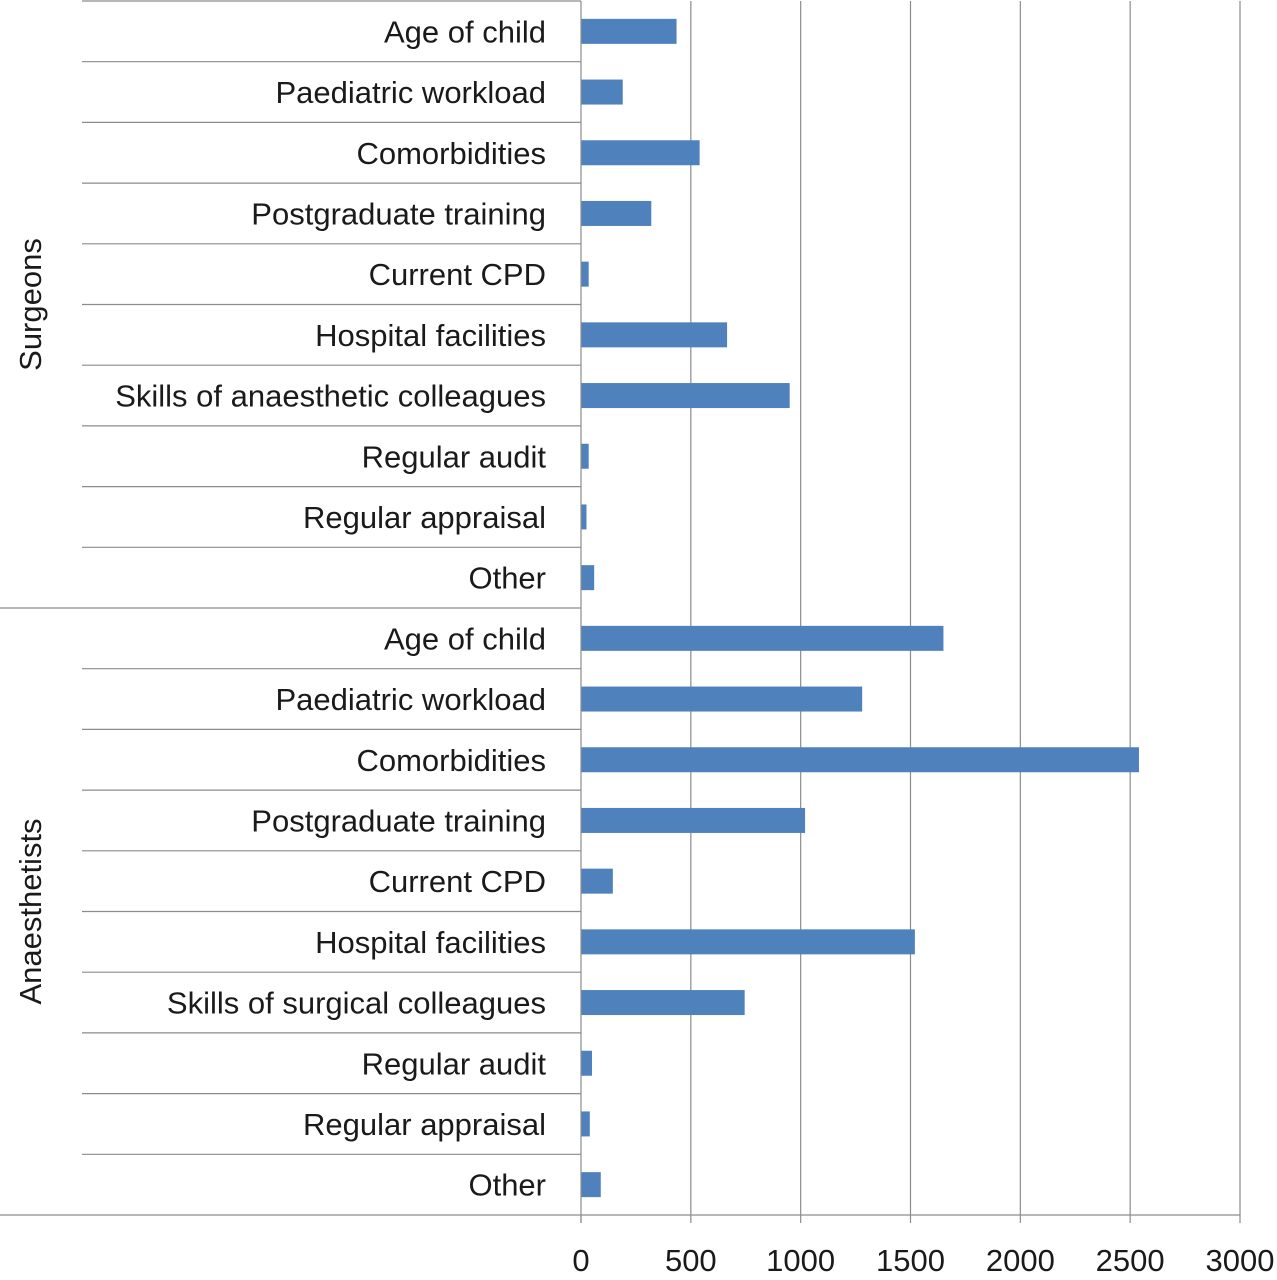  I want to click on x-tick-label: 3000, so click(1240, 1260).